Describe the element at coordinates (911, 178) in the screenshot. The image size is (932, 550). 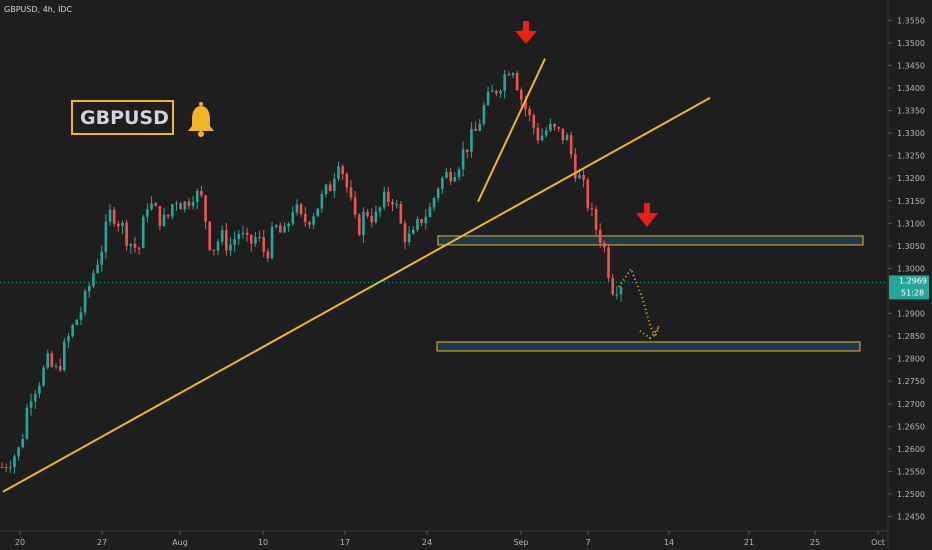
I see `y-tick-label: 1.3200` at that location.